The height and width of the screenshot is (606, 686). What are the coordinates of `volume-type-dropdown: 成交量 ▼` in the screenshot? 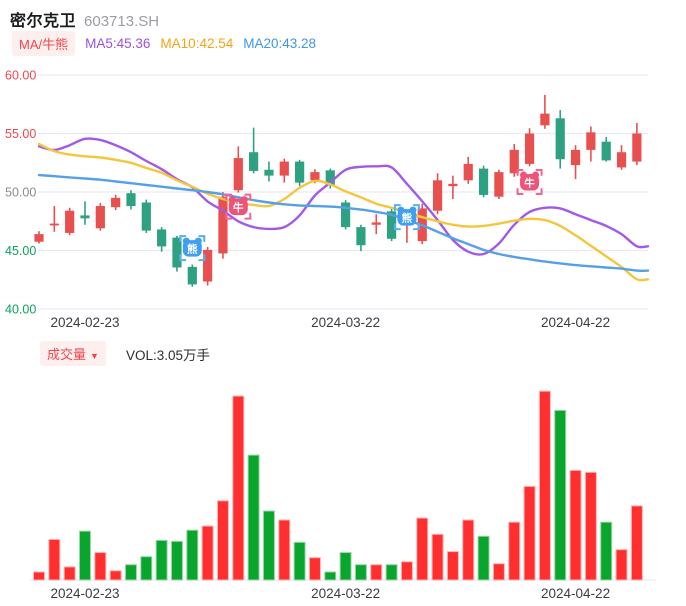 It's located at (73, 353).